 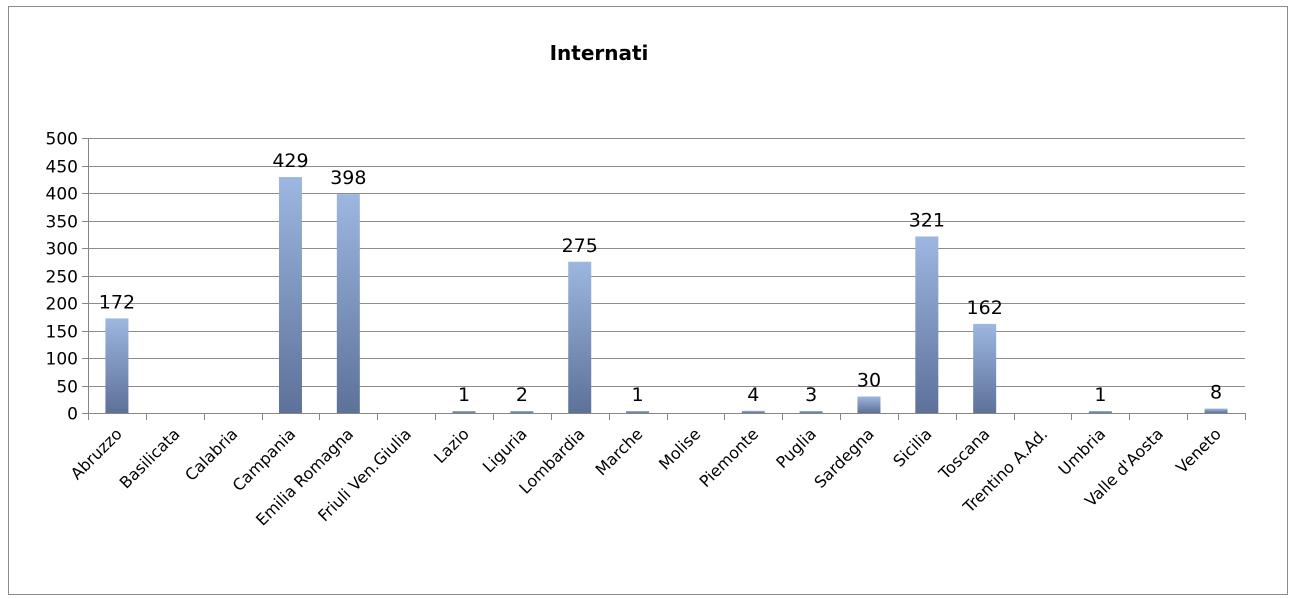 I want to click on bar-sardegna, so click(x=869, y=404).